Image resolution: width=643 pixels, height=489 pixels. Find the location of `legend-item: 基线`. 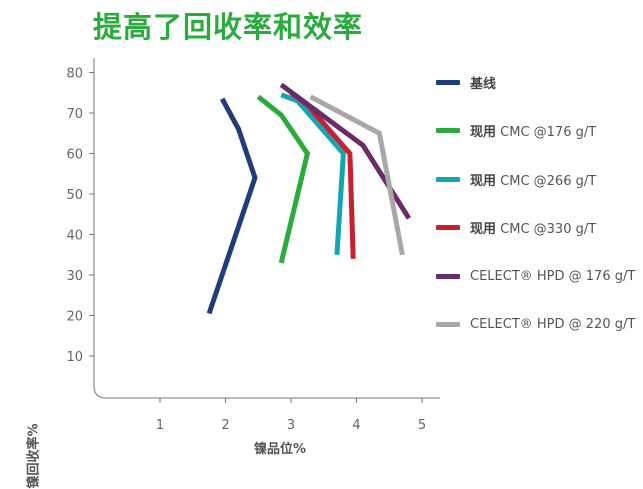

legend-item: 基线 is located at coordinates (466, 82).